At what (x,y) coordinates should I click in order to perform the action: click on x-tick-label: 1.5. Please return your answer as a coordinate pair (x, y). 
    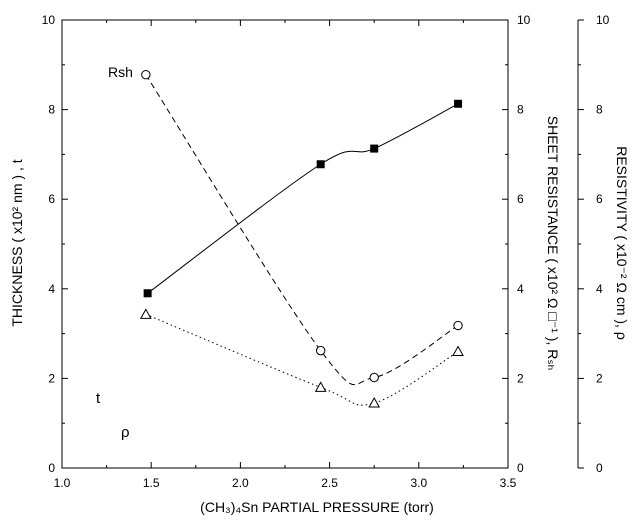
    Looking at the image, I should click on (151, 483).